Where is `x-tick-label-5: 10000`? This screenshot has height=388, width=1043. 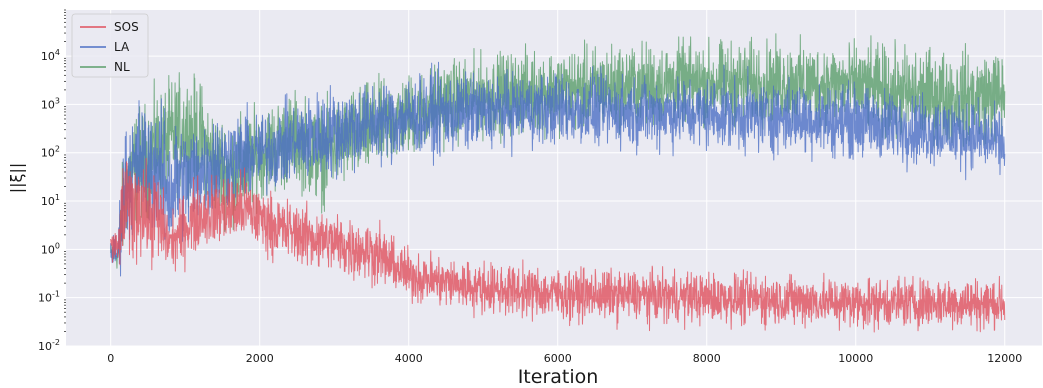
x-tick-label-5: 10000 is located at coordinates (855, 358).